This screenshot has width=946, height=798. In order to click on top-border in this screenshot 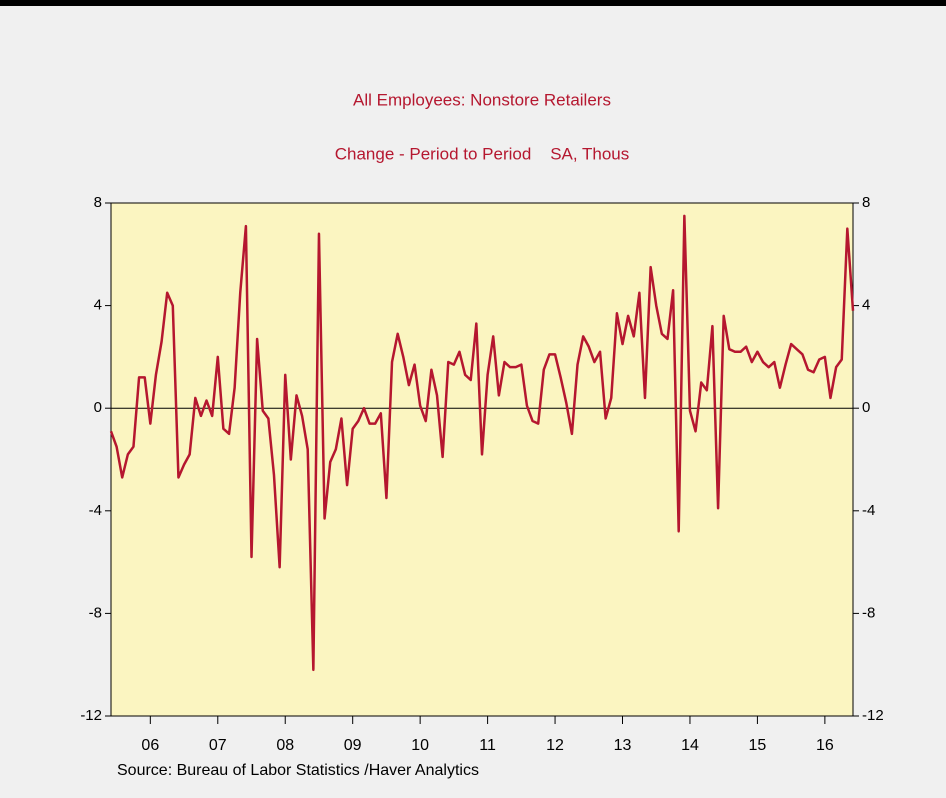, I will do `click(473, 3)`.